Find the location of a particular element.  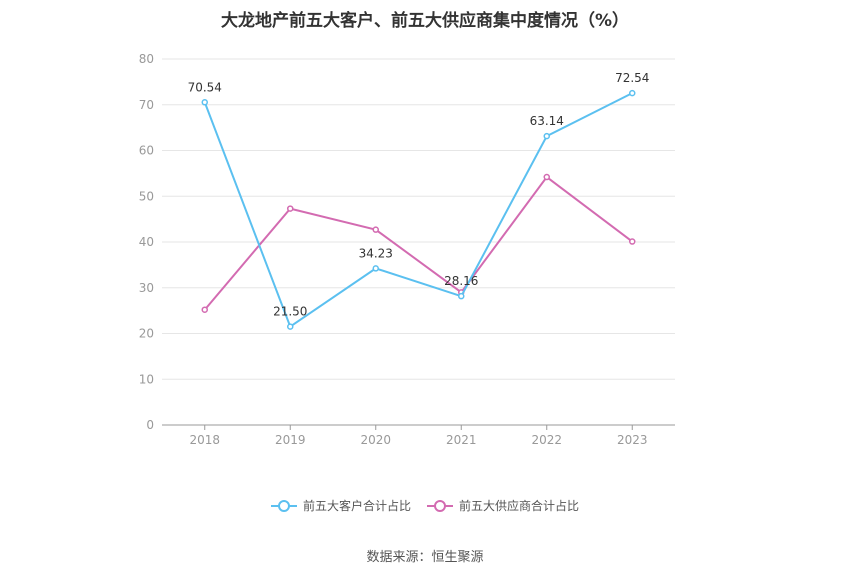

y-tick-label: 40 is located at coordinates (146, 242).